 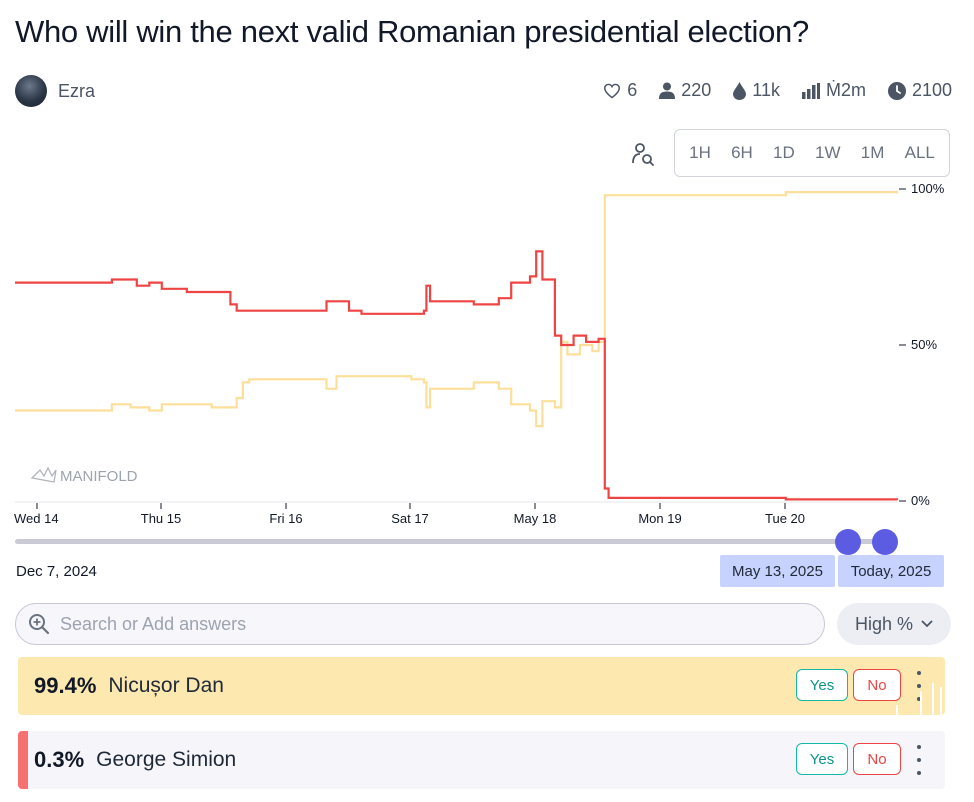 I want to click on range-start-date: May 13, 2025, so click(x=777, y=571).